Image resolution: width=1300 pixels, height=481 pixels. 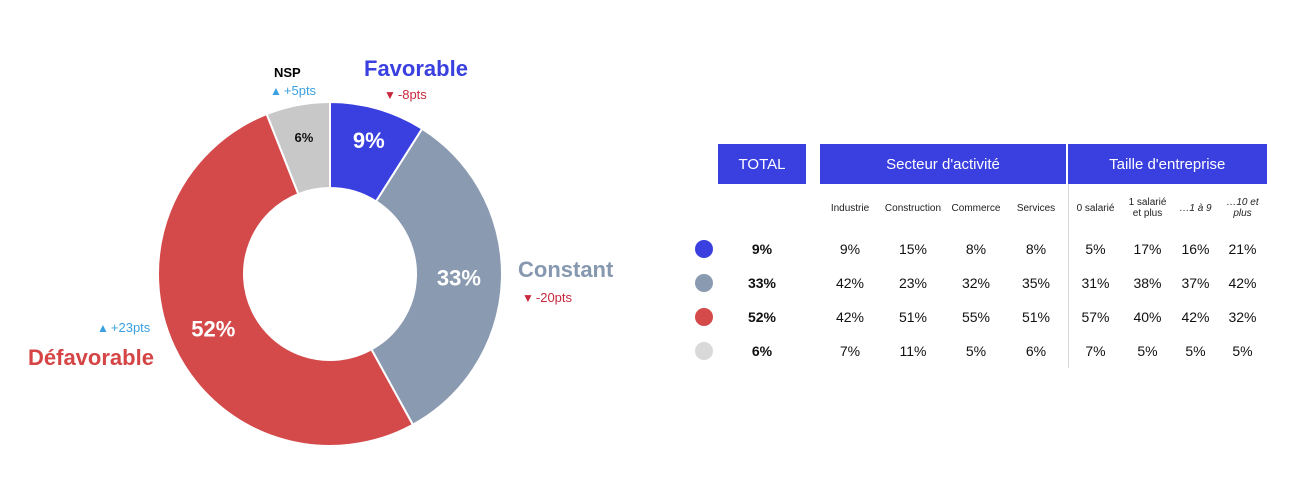 What do you see at coordinates (405, 94) in the screenshot?
I see `change-favorable: ▼ -8pts` at bounding box center [405, 94].